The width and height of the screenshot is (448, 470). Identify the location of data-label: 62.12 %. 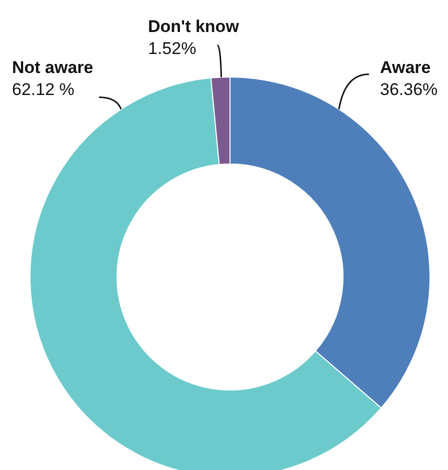
(43, 89).